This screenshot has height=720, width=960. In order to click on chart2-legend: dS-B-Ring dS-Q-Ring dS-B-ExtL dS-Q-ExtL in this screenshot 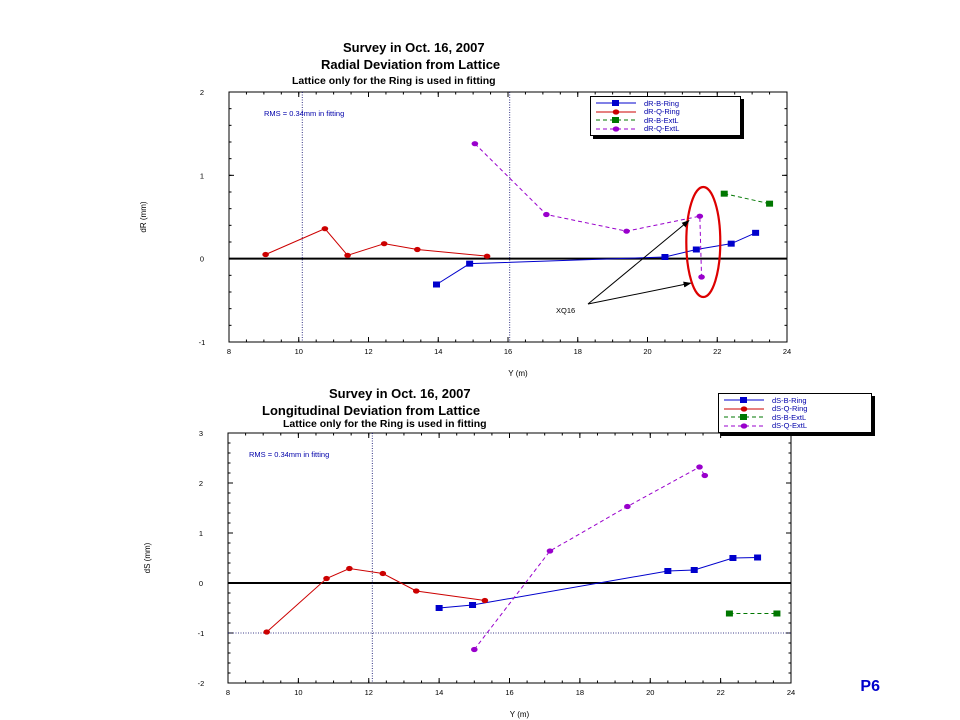, I will do `click(795, 413)`.